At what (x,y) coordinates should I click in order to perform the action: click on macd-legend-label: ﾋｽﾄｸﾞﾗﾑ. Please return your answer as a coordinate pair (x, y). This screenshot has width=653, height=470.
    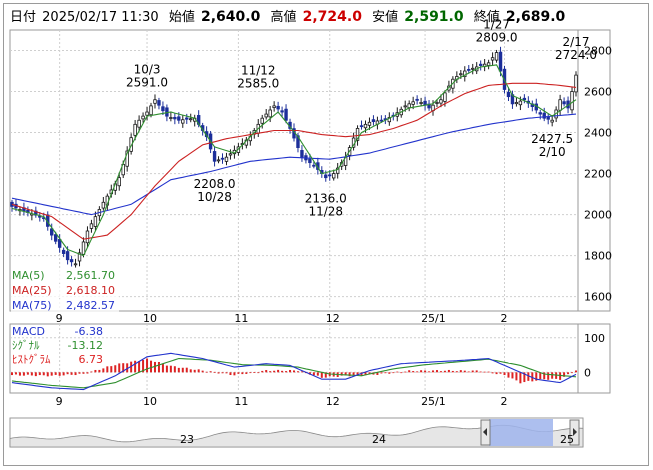
    Looking at the image, I should click on (31, 359).